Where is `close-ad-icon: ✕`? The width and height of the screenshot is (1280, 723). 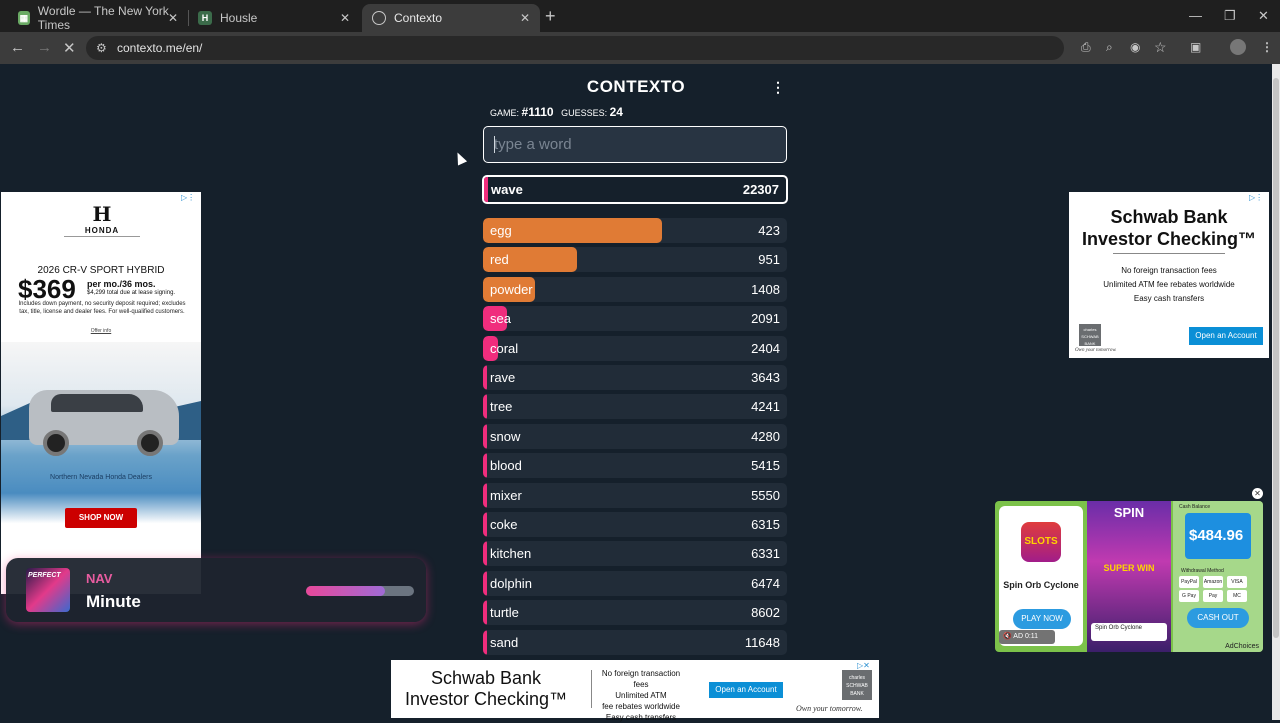 close-ad-icon: ✕ is located at coordinates (1257, 493).